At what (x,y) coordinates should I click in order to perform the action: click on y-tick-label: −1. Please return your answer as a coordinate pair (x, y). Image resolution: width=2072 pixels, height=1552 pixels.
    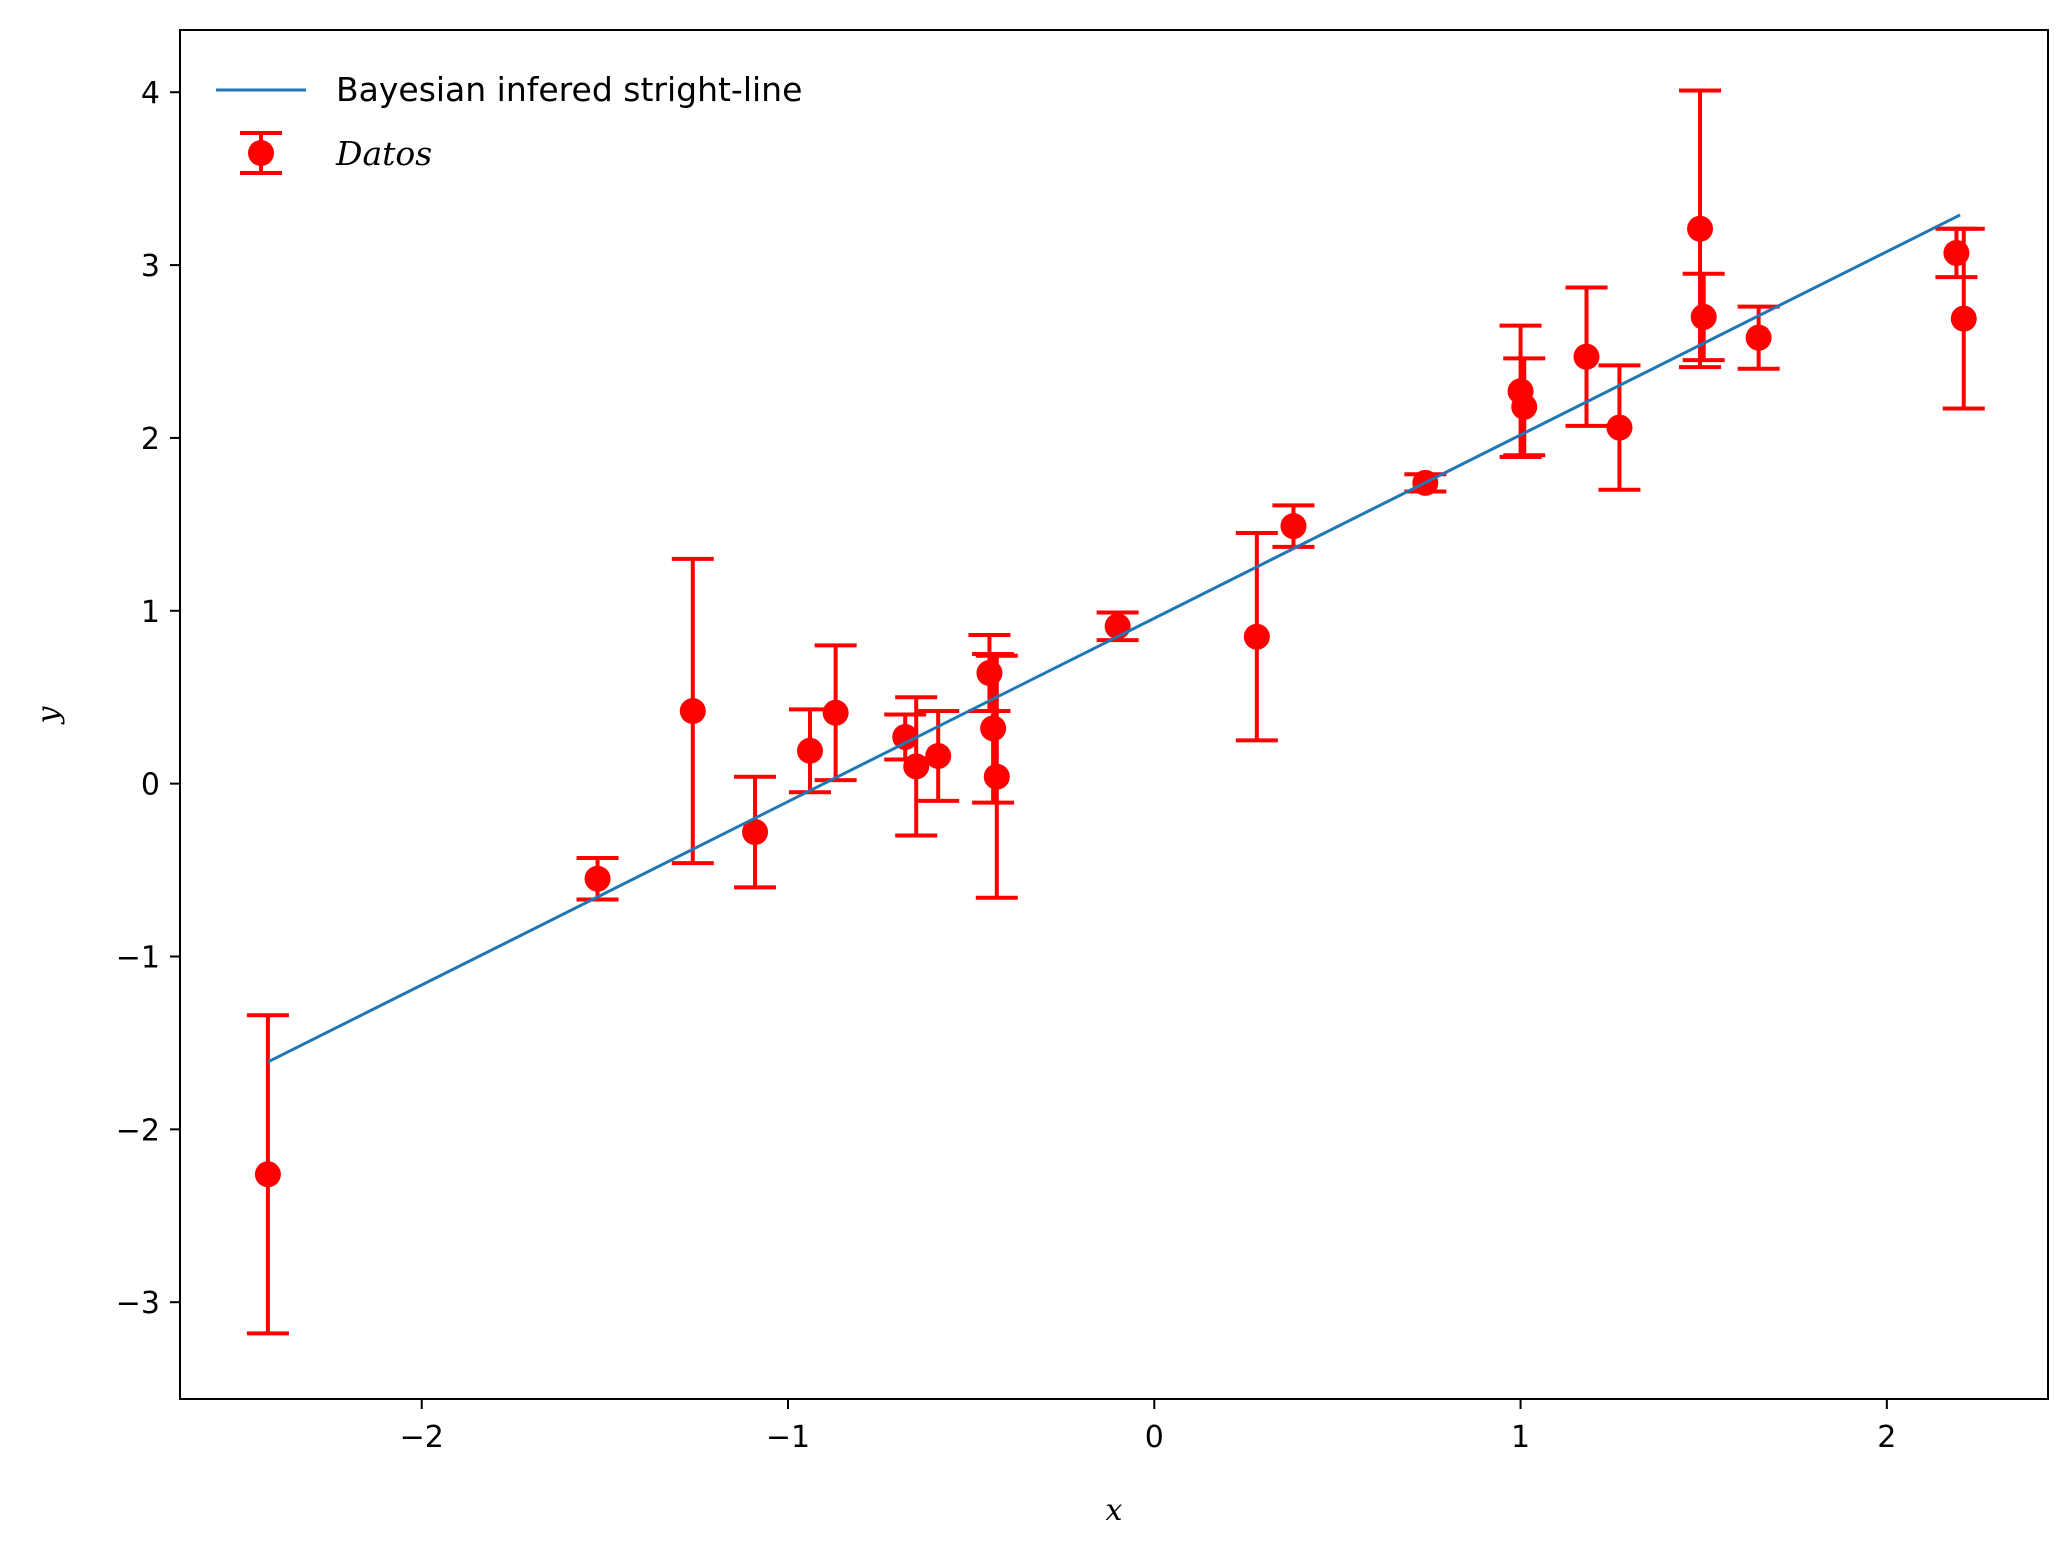
    Looking at the image, I should click on (138, 957).